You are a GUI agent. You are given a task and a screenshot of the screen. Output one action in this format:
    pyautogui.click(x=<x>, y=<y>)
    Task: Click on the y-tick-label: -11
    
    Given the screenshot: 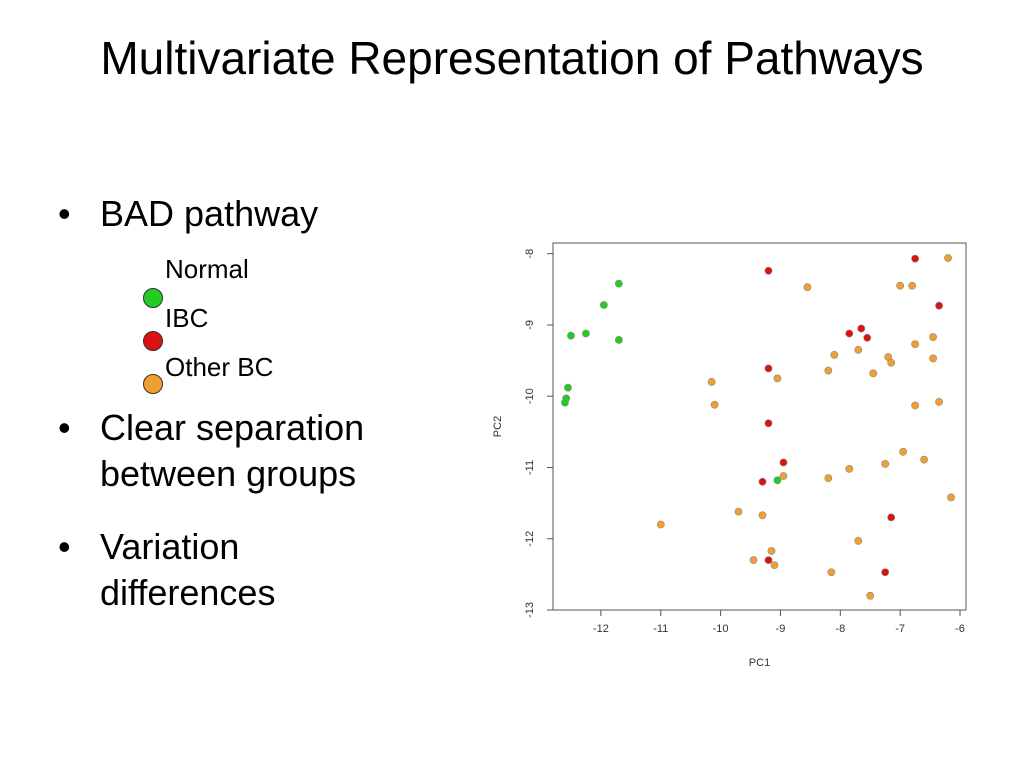 What is the action you would take?
    pyautogui.click(x=530, y=467)
    